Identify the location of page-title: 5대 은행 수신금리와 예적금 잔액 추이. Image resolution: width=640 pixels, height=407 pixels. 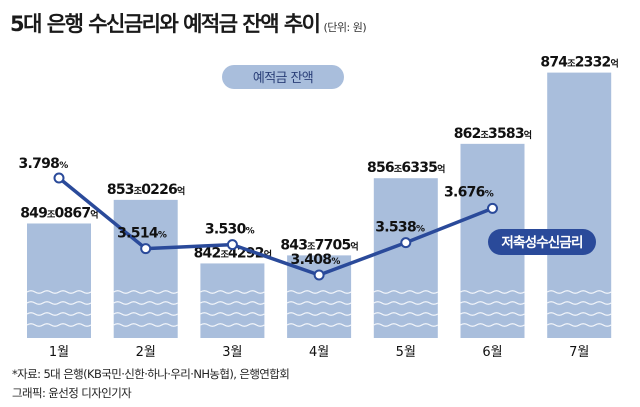
(165, 24).